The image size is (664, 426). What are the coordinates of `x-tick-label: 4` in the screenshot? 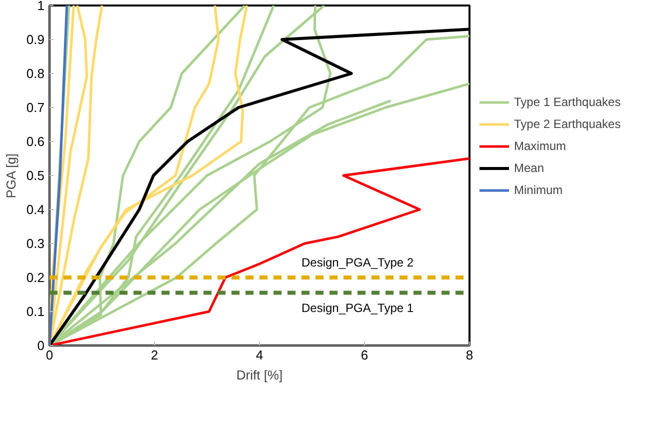 It's located at (260, 355).